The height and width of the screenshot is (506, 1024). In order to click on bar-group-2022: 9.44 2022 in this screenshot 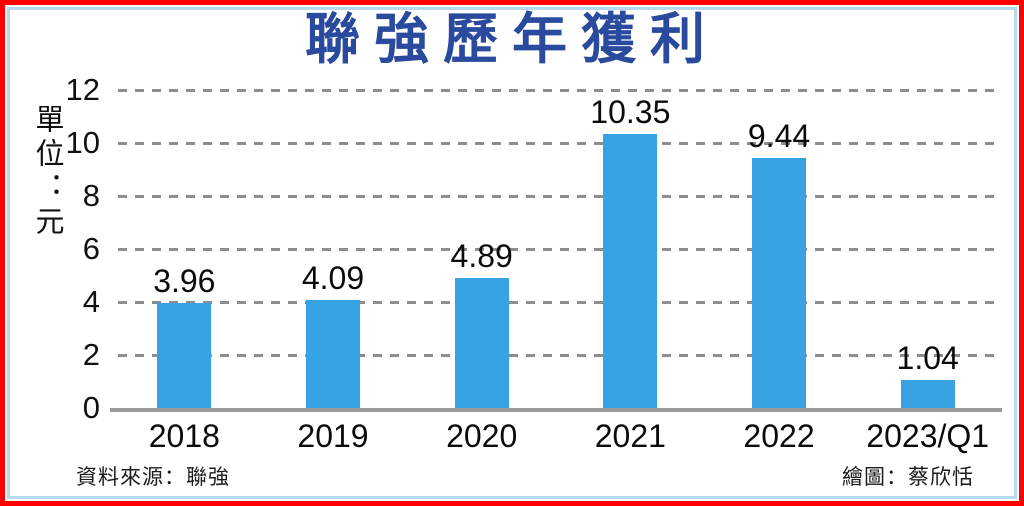, I will do `click(779, 271)`.